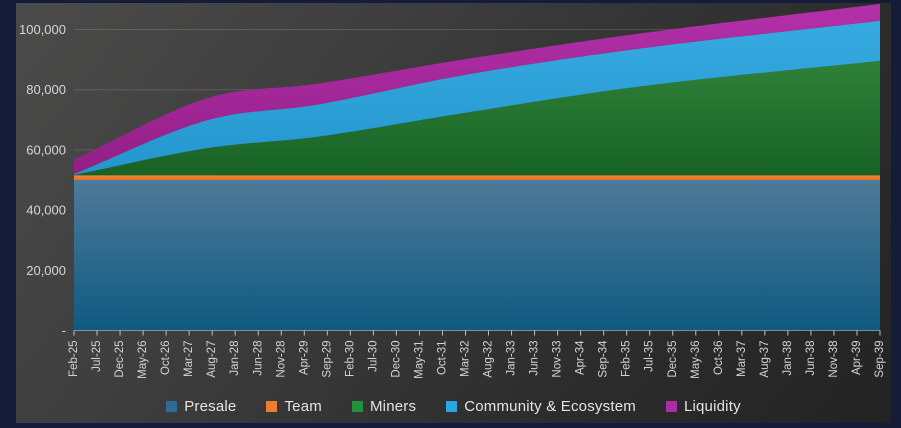  What do you see at coordinates (210, 406) in the screenshot?
I see `legend-label: Presale` at bounding box center [210, 406].